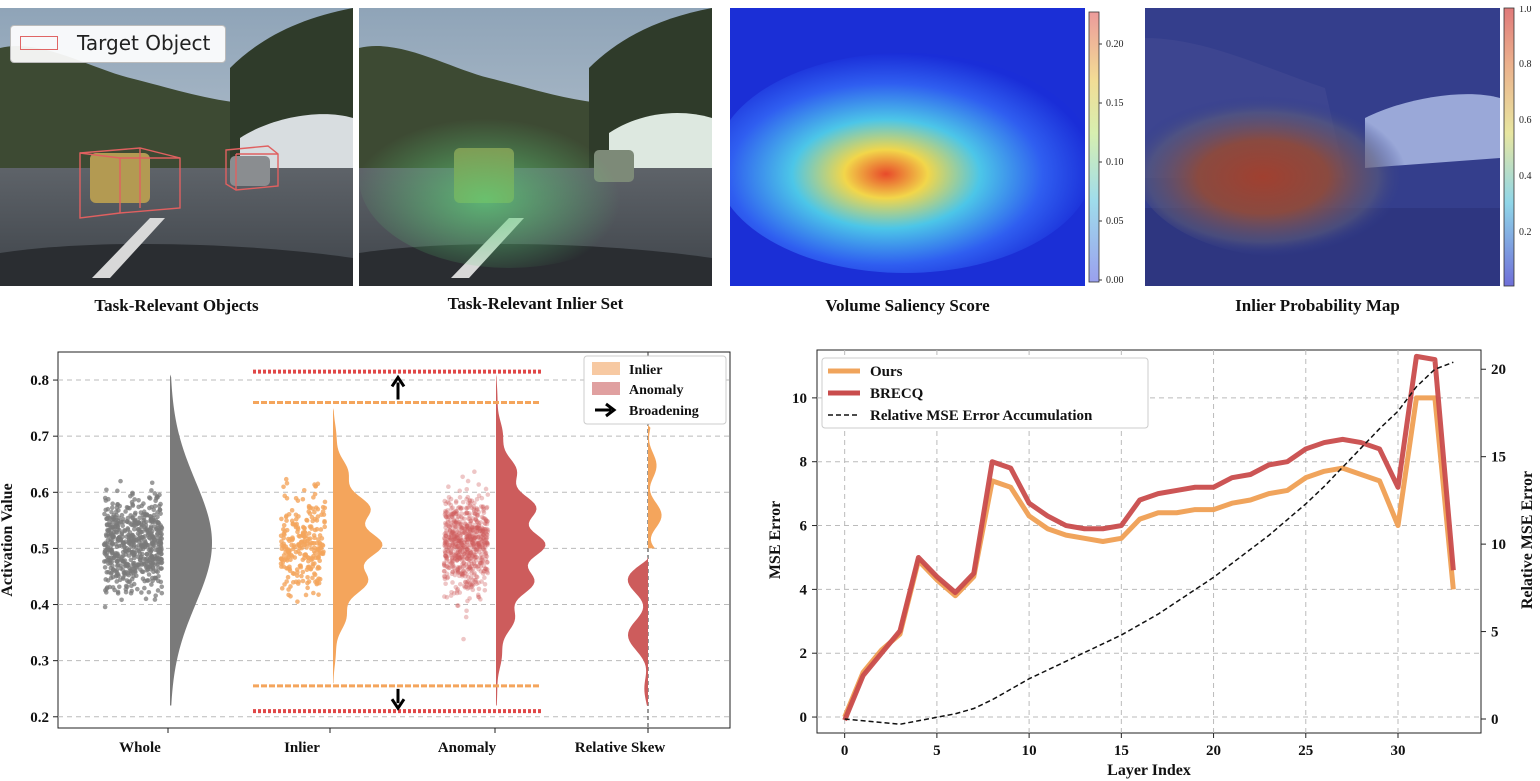 Image resolution: width=1540 pixels, height=781 pixels. What do you see at coordinates (907, 147) in the screenshot?
I see `saliency-heatmap-image` at bounding box center [907, 147].